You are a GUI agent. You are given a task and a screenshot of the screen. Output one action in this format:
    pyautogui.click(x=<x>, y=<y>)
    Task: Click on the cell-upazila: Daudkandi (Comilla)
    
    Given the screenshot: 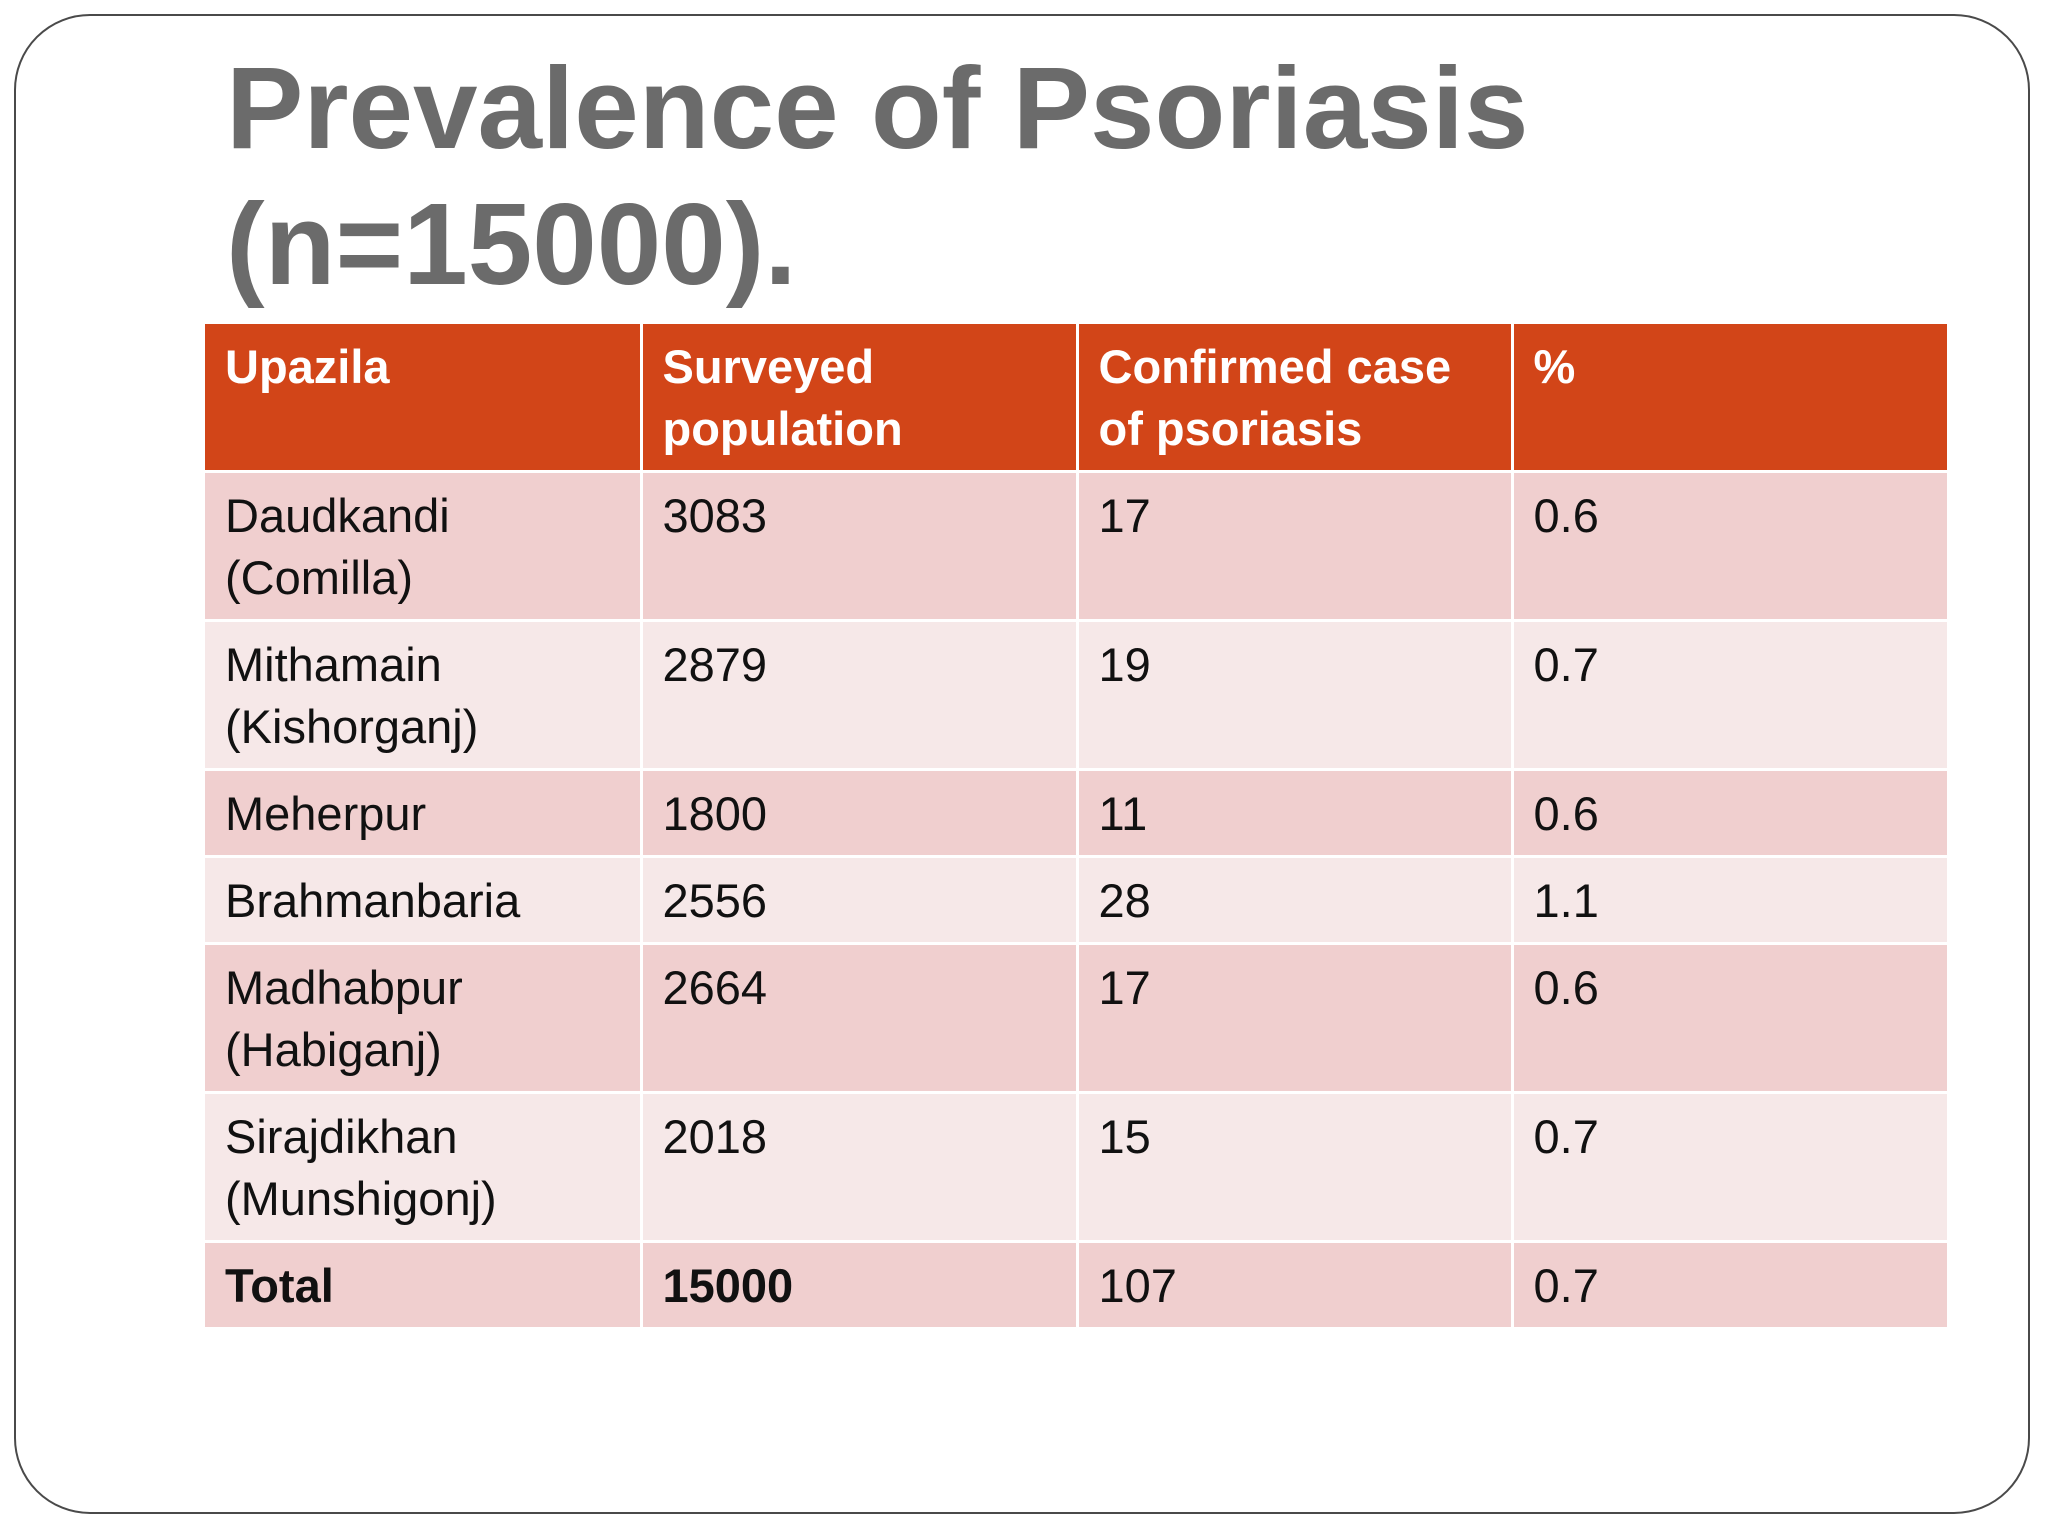 What is the action you would take?
    pyautogui.click(x=424, y=546)
    